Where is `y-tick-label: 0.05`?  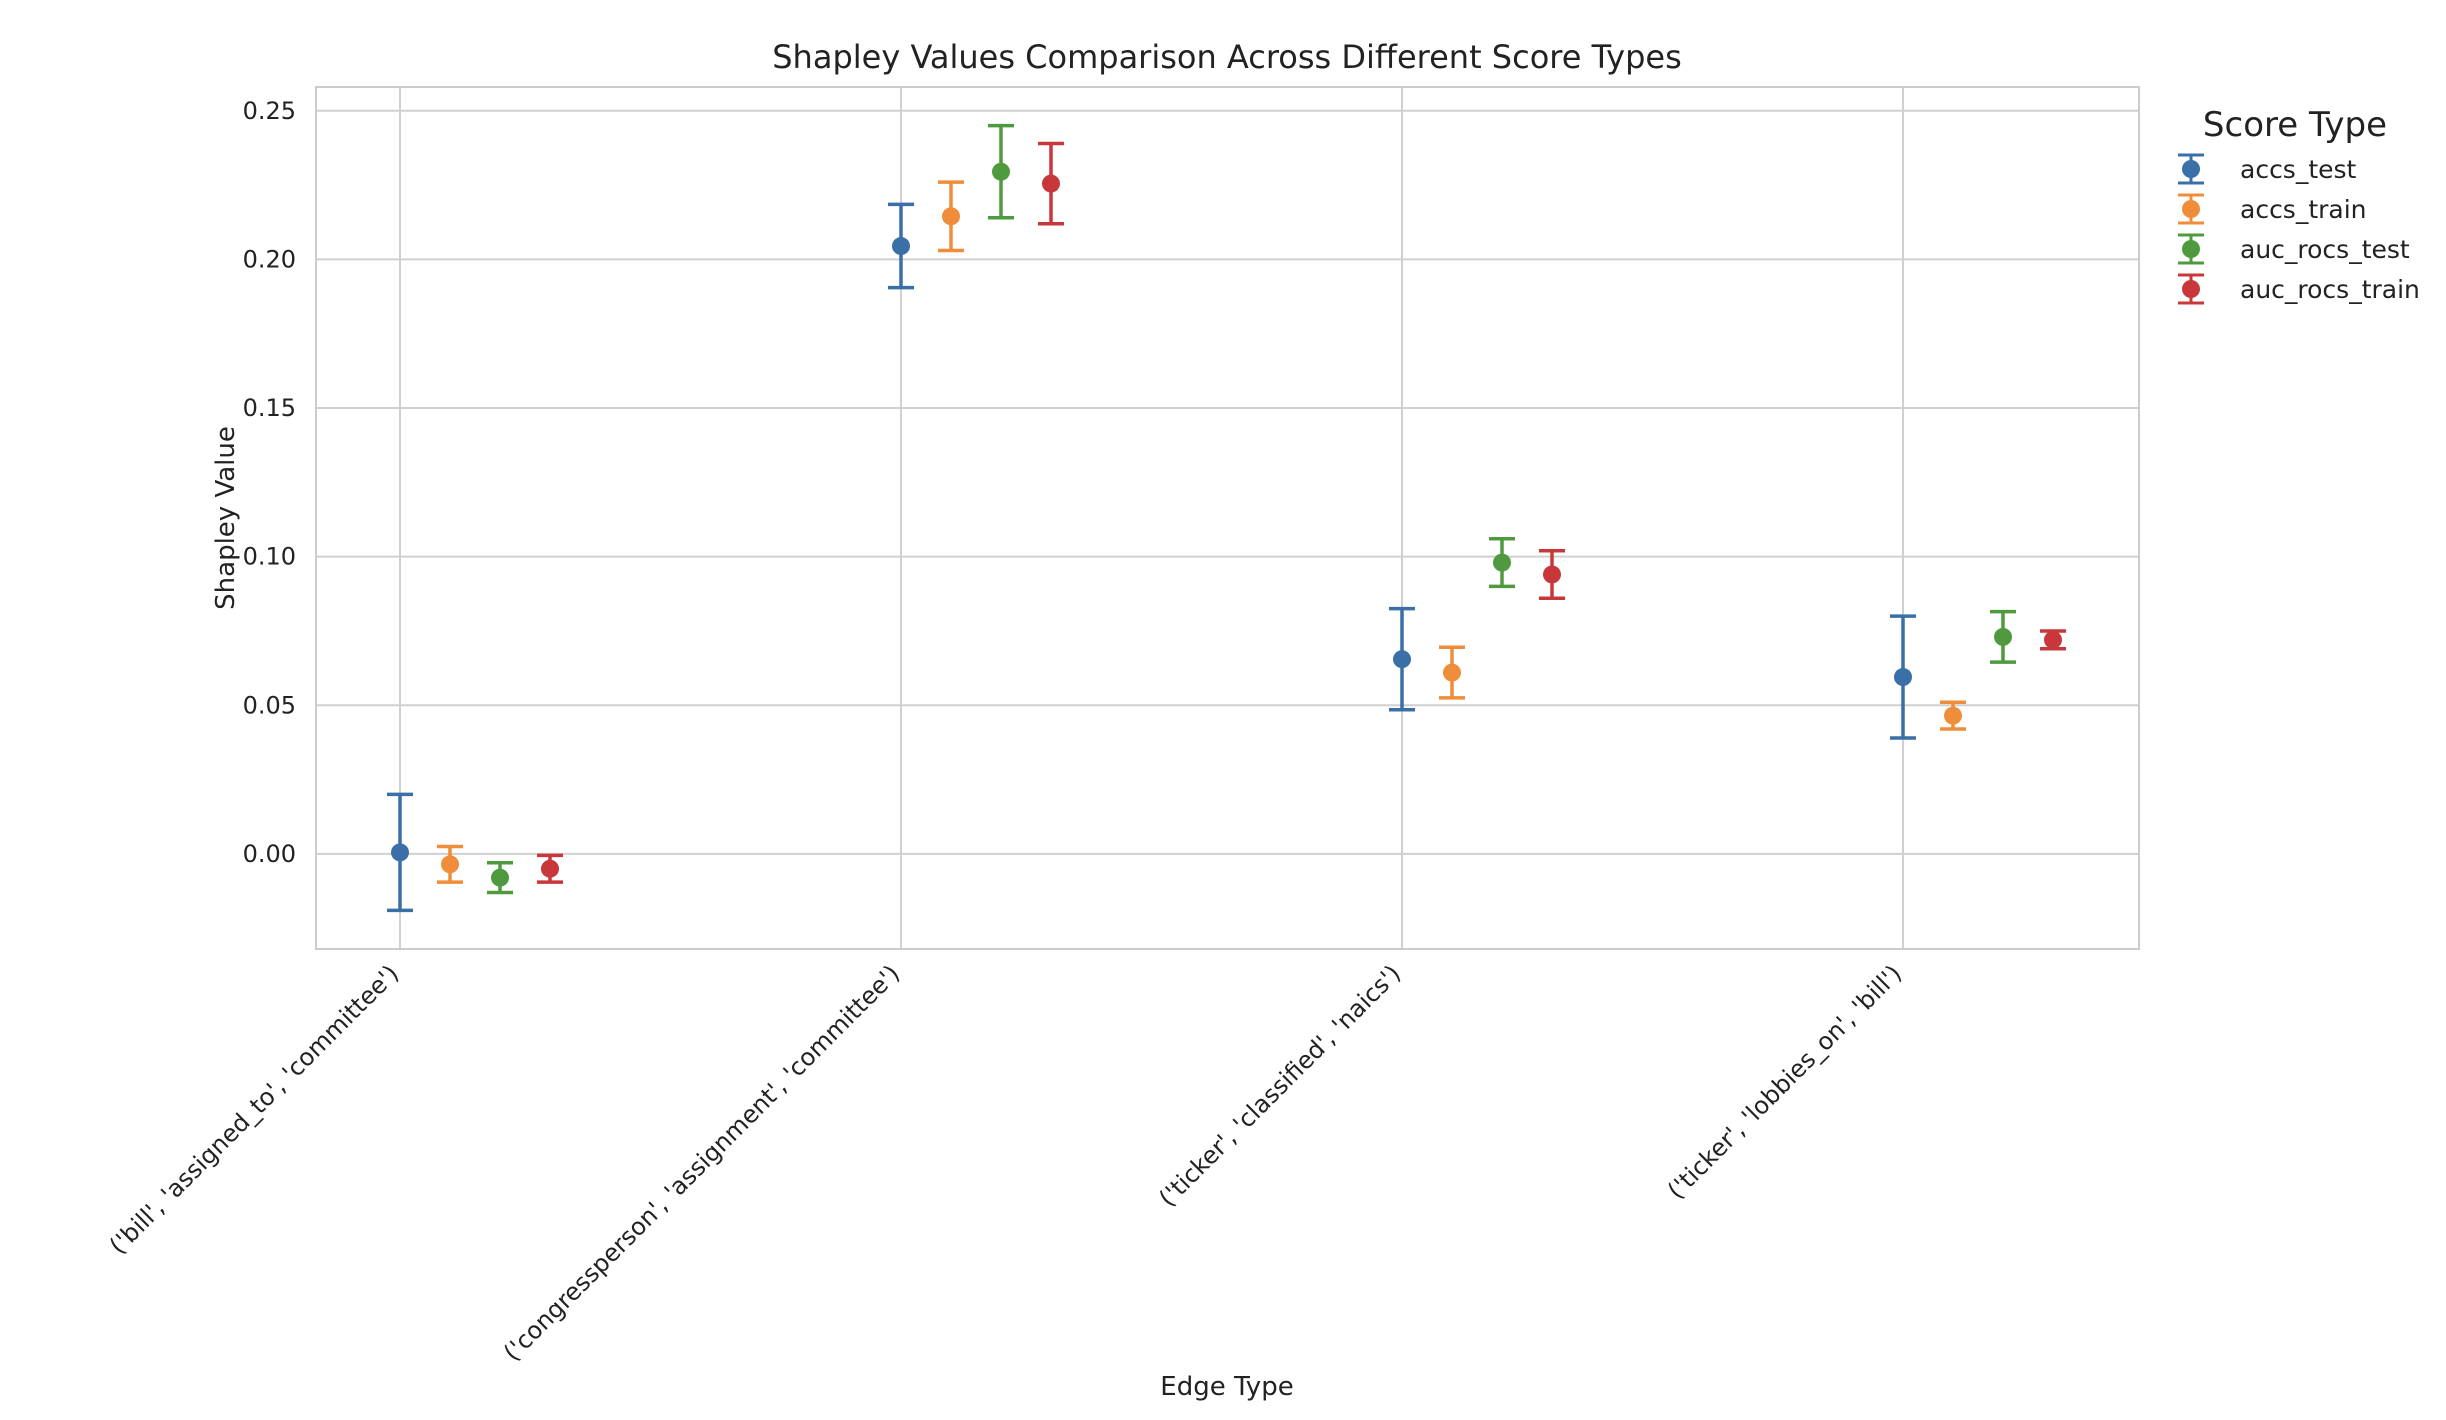 y-tick-label: 0.05 is located at coordinates (269, 705).